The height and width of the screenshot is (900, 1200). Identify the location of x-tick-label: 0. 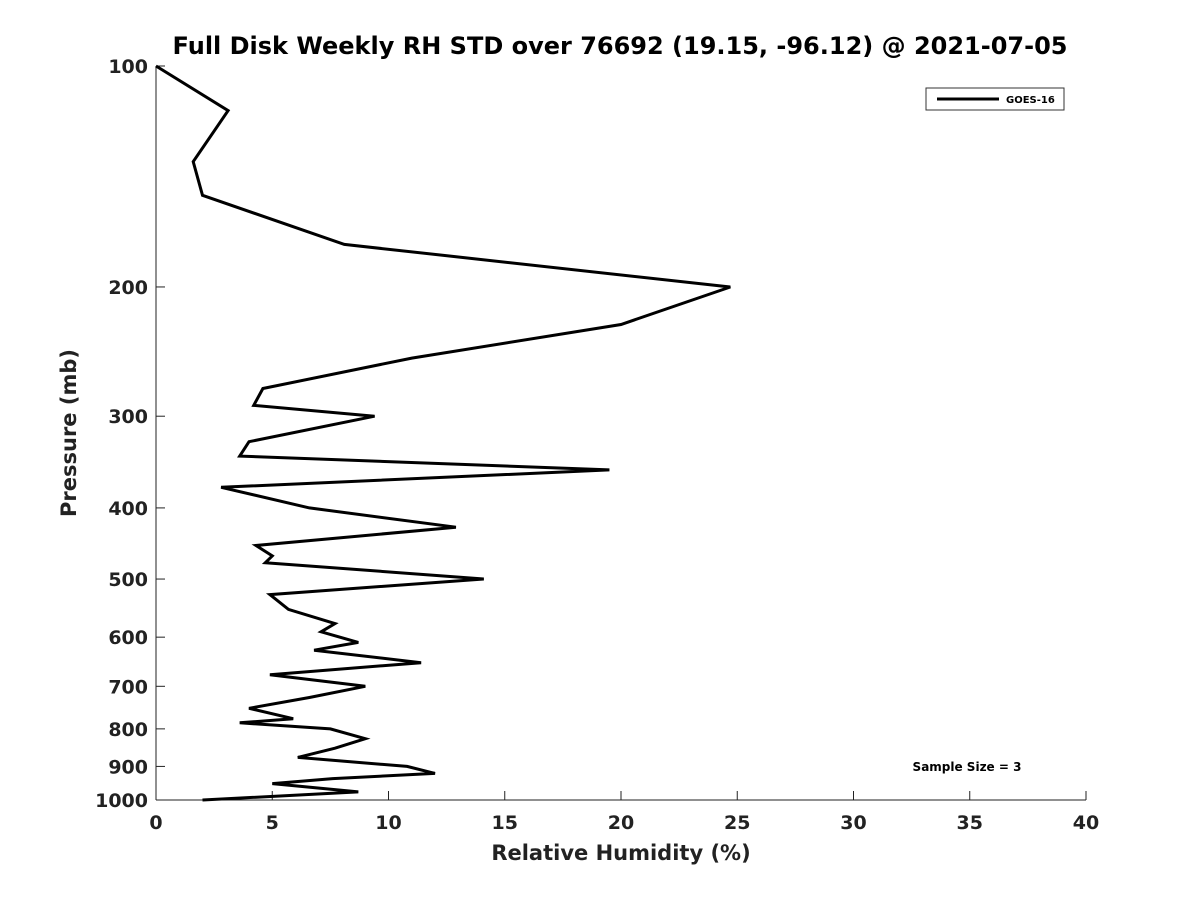
(155, 823).